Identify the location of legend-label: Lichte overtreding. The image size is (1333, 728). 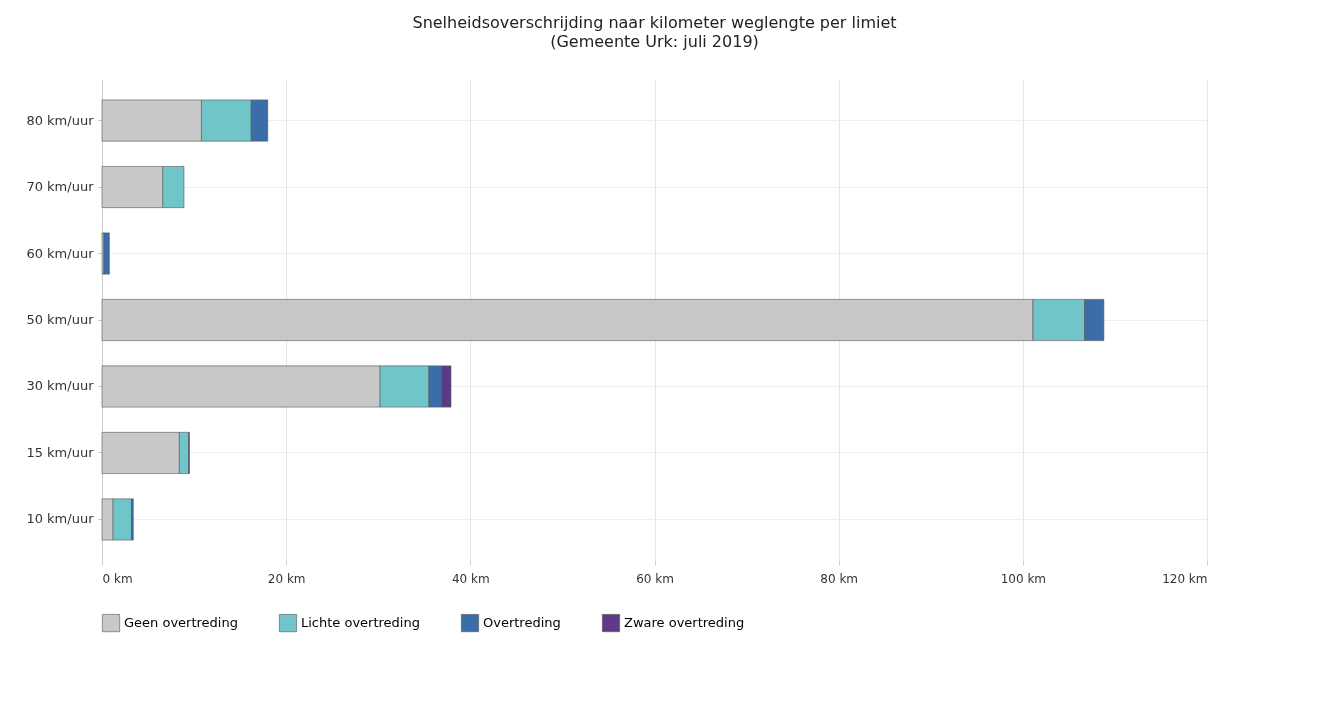
(360, 623).